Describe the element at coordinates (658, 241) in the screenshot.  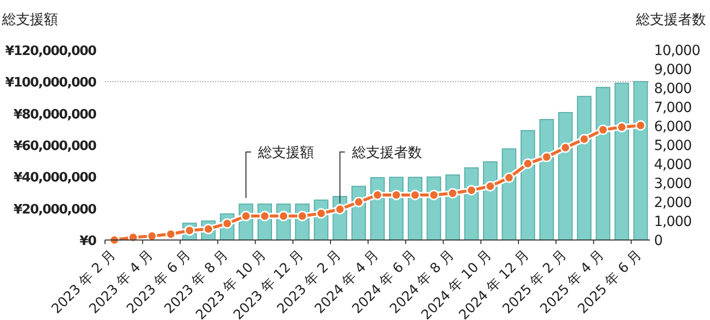
I see `y2-tick-label: 0` at that location.